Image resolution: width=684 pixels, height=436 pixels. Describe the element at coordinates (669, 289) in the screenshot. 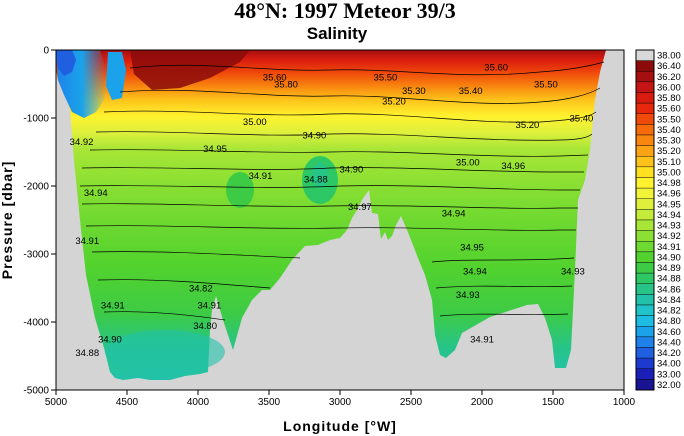

I see `colorbar-label: 34.86` at that location.